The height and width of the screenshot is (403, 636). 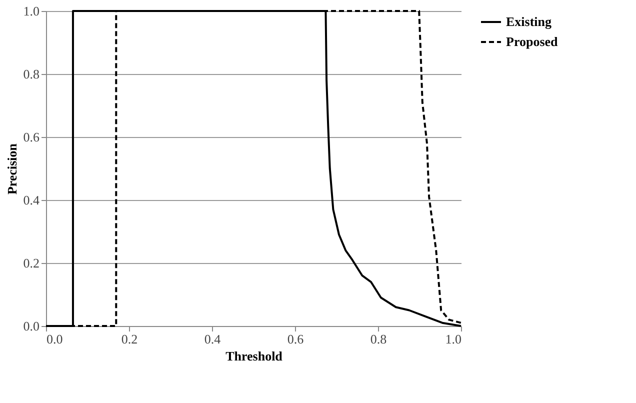 I want to click on x-tick-label: 0.4, so click(x=213, y=339).